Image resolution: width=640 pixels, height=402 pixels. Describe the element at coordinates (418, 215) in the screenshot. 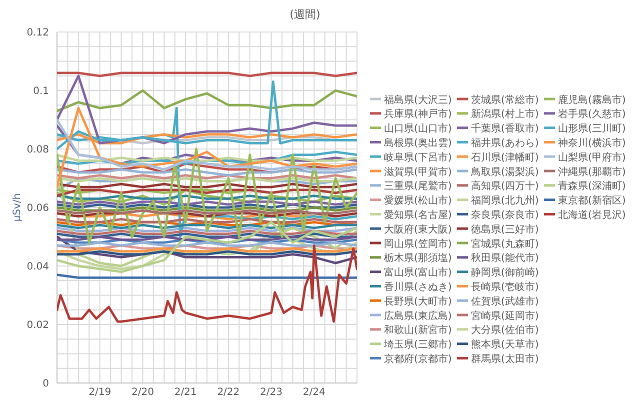

I see `legend-label: 愛知県(名古屋)` at that location.